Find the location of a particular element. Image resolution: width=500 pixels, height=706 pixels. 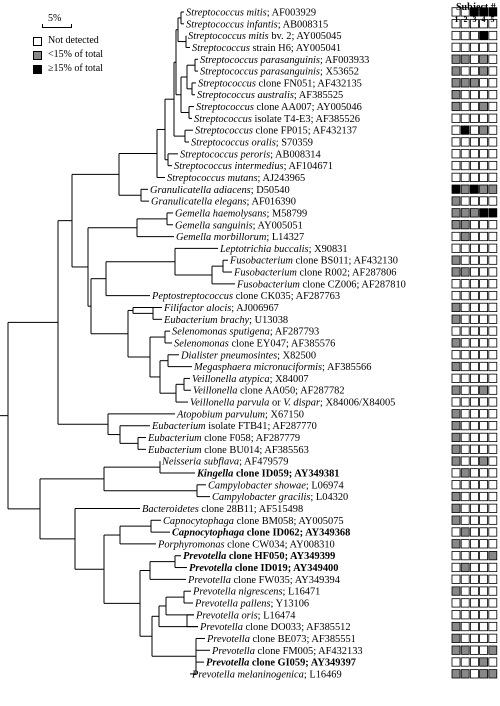

taxon-name: Streptococcus peroris is located at coordinates (225, 154).